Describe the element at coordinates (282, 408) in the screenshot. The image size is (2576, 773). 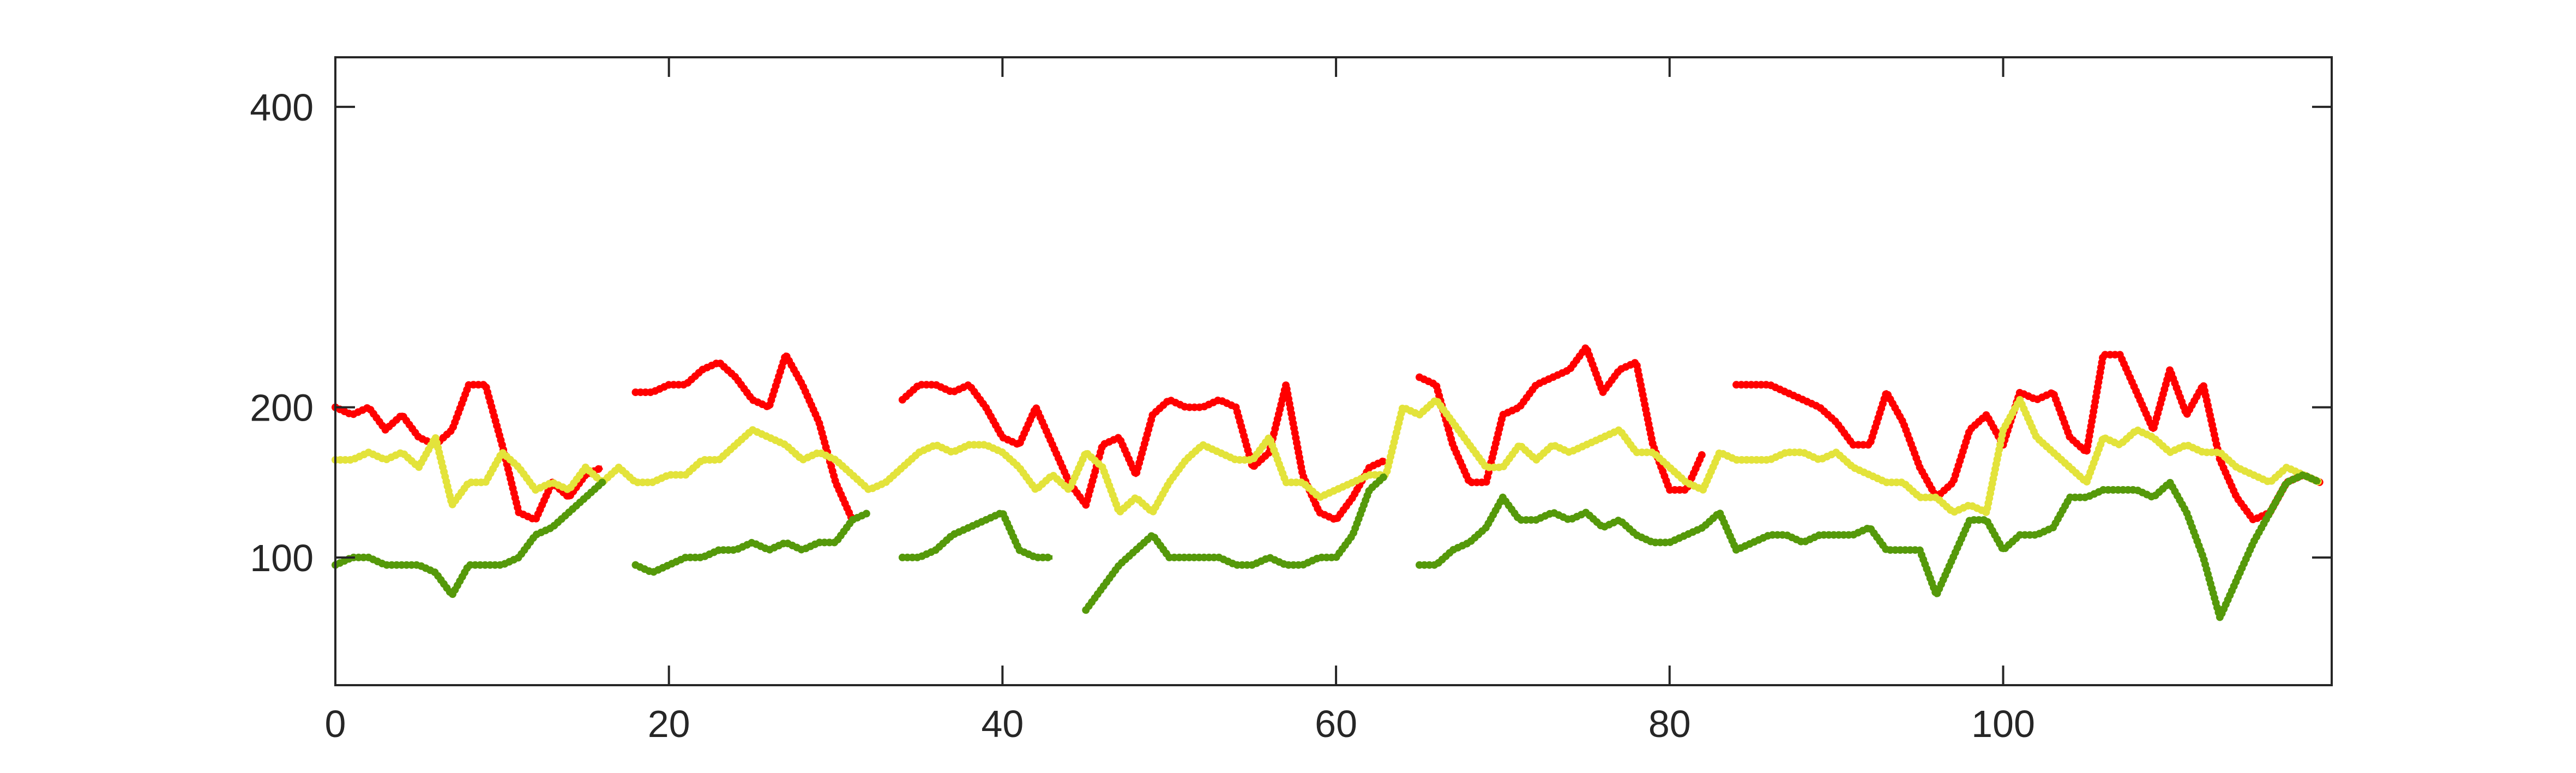
I see `y-tick-label: 200` at that location.